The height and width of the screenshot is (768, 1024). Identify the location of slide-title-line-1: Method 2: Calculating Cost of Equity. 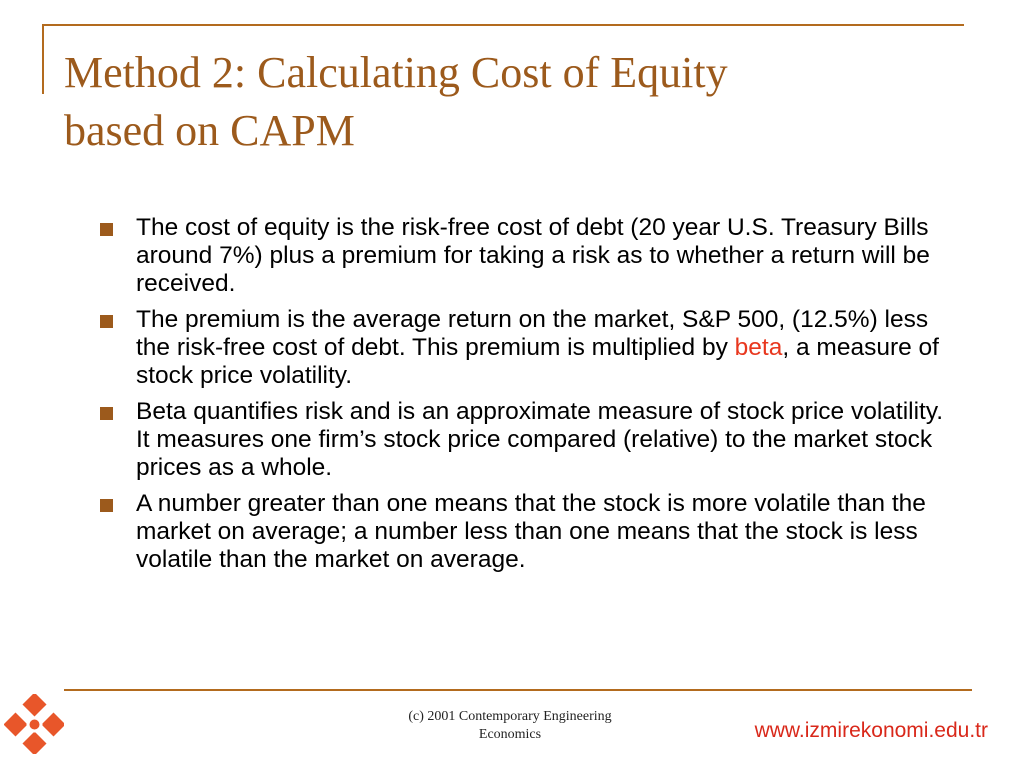
(396, 72).